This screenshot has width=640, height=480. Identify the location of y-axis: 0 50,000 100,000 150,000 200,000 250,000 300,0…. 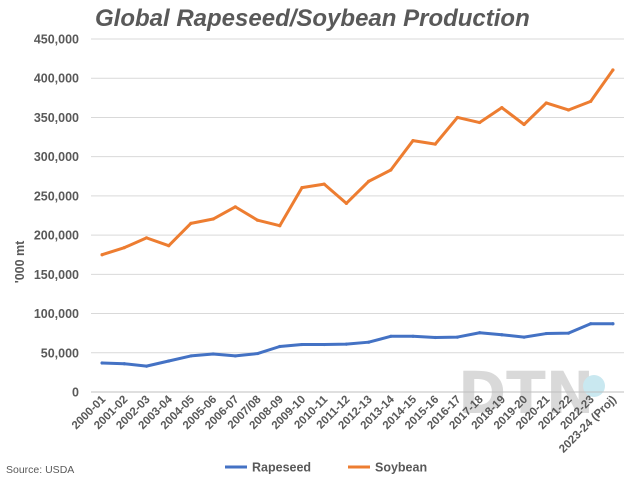
(56, 216).